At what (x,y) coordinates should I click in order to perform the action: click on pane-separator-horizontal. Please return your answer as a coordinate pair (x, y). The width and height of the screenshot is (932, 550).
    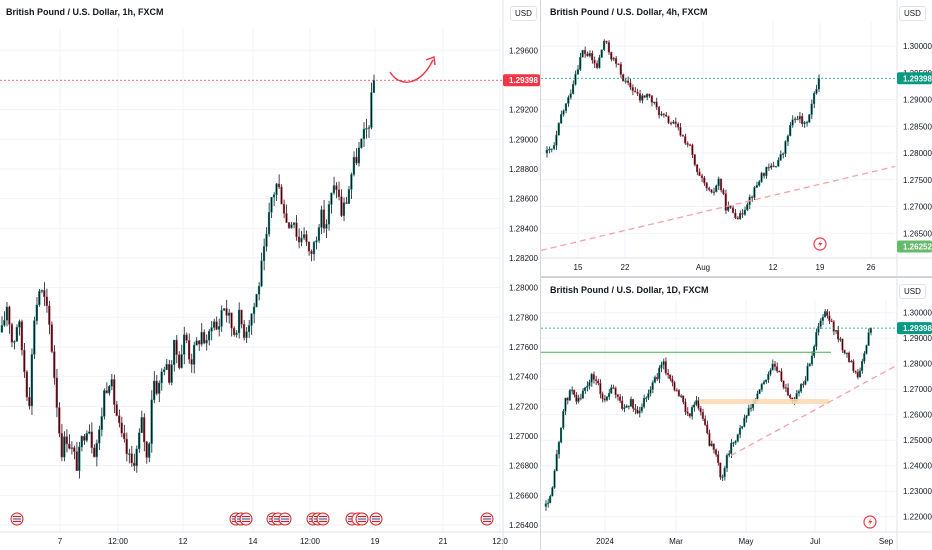
    Looking at the image, I should click on (736, 277).